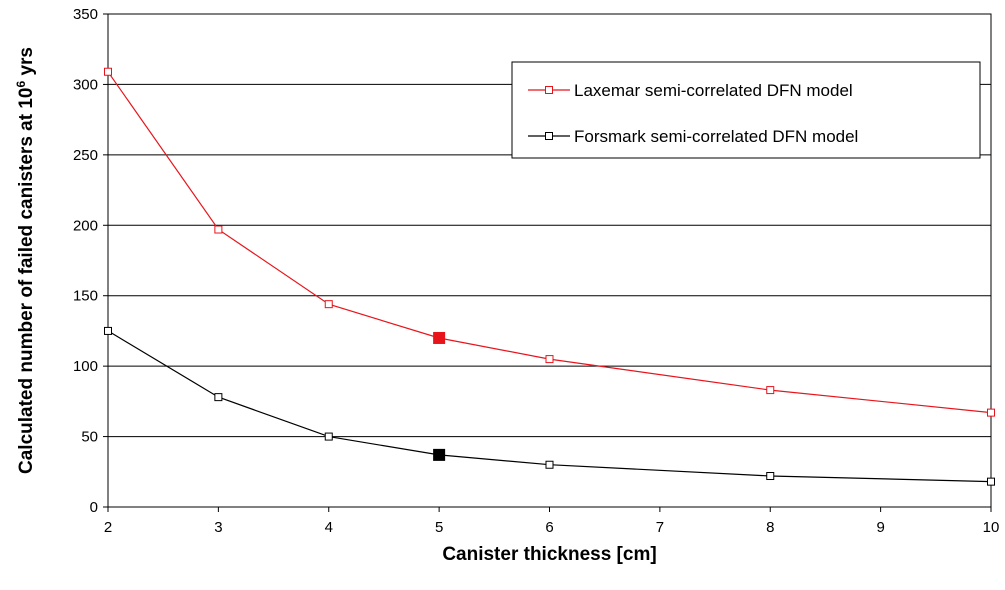 The image size is (1005, 590). Describe the element at coordinates (85, 84) in the screenshot. I see `y-tick-label-300: 300` at that location.